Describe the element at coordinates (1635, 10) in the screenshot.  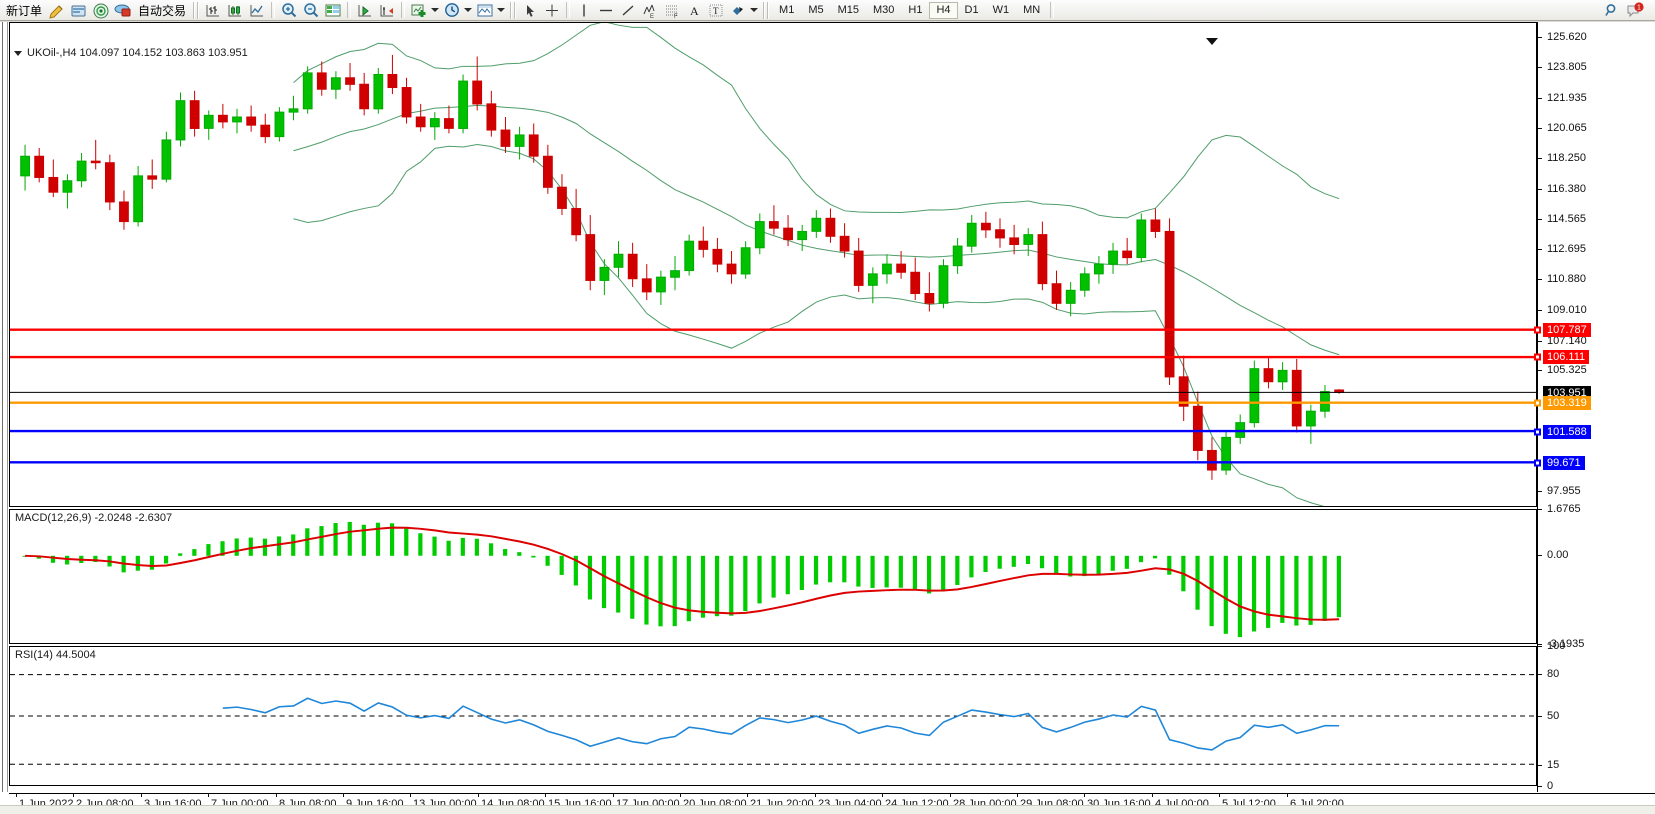
I see `notifications-icon: 1` at that location.